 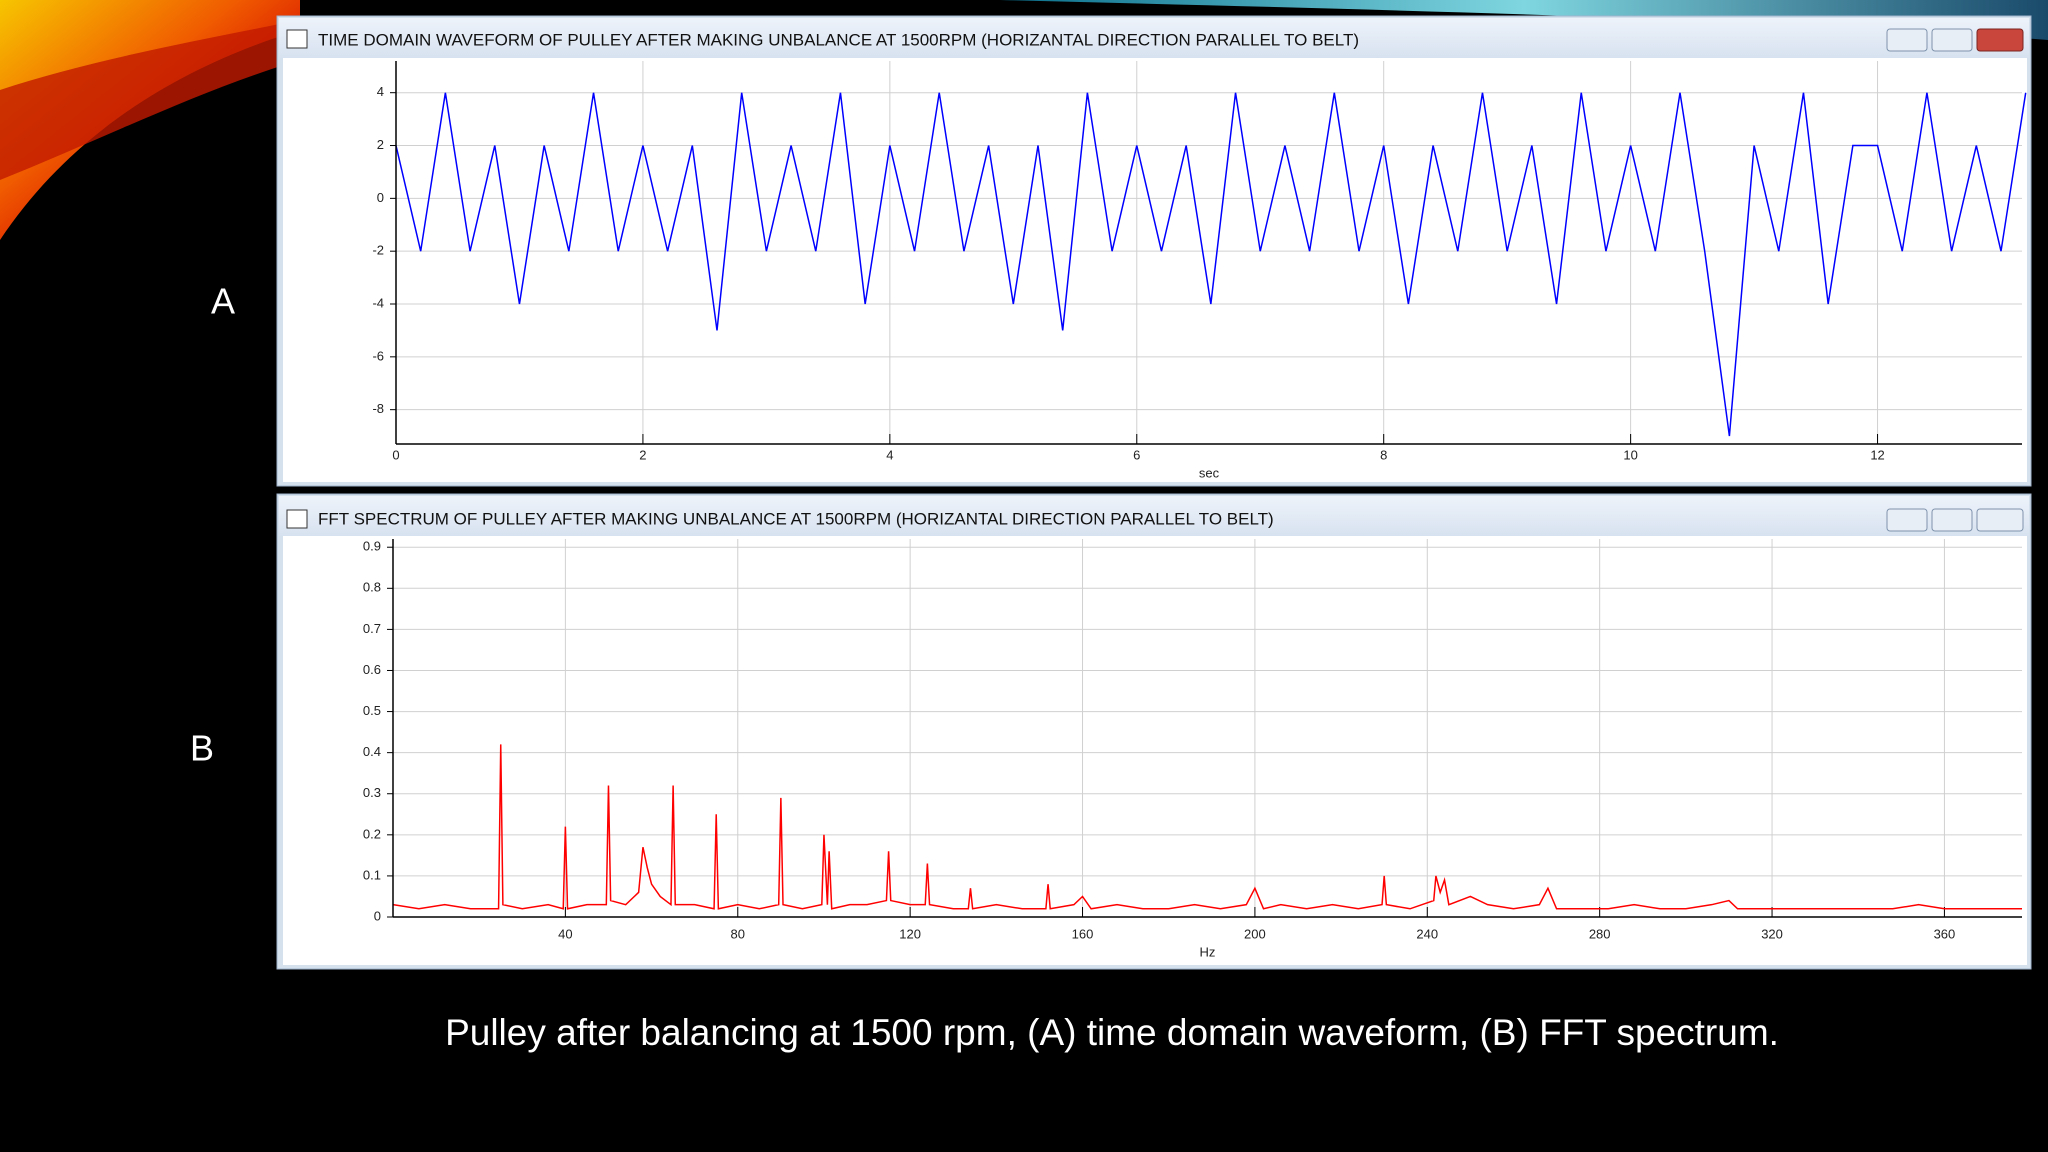 What do you see at coordinates (372, 833) in the screenshot?
I see `y-tick-label: 0.2` at bounding box center [372, 833].